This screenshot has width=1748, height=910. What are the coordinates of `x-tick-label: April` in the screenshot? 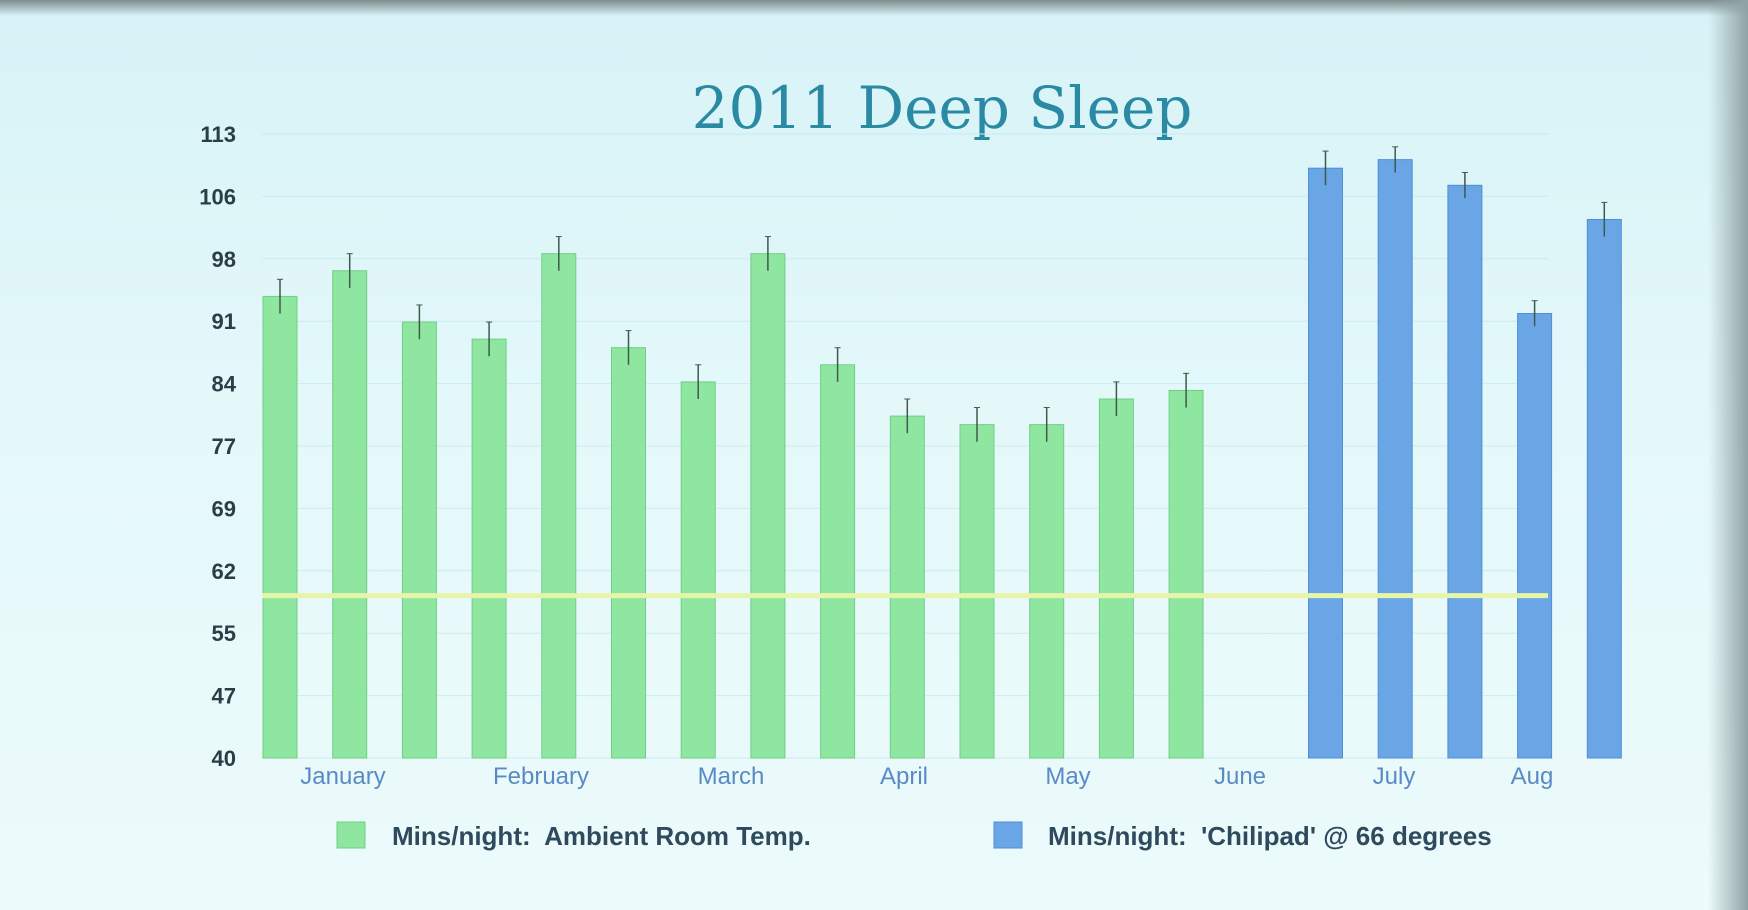 It's located at (904, 776).